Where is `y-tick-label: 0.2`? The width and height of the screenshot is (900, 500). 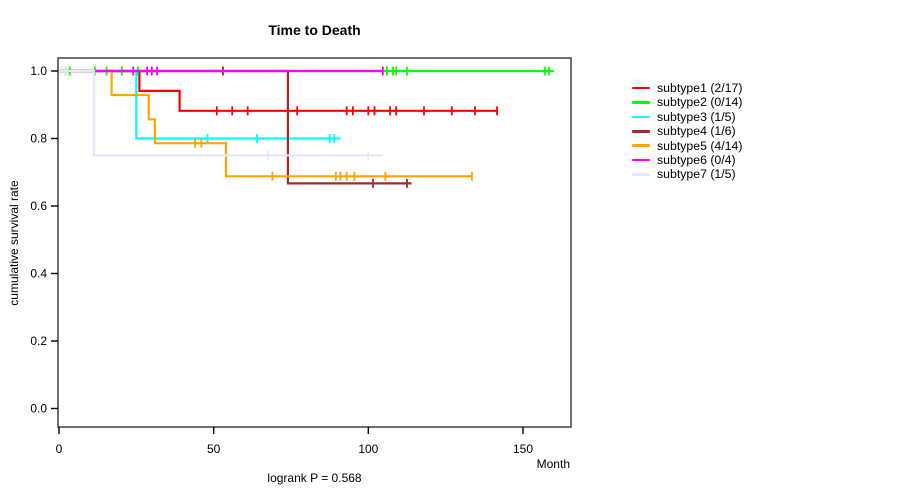
y-tick-label: 0.2 is located at coordinates (38, 341).